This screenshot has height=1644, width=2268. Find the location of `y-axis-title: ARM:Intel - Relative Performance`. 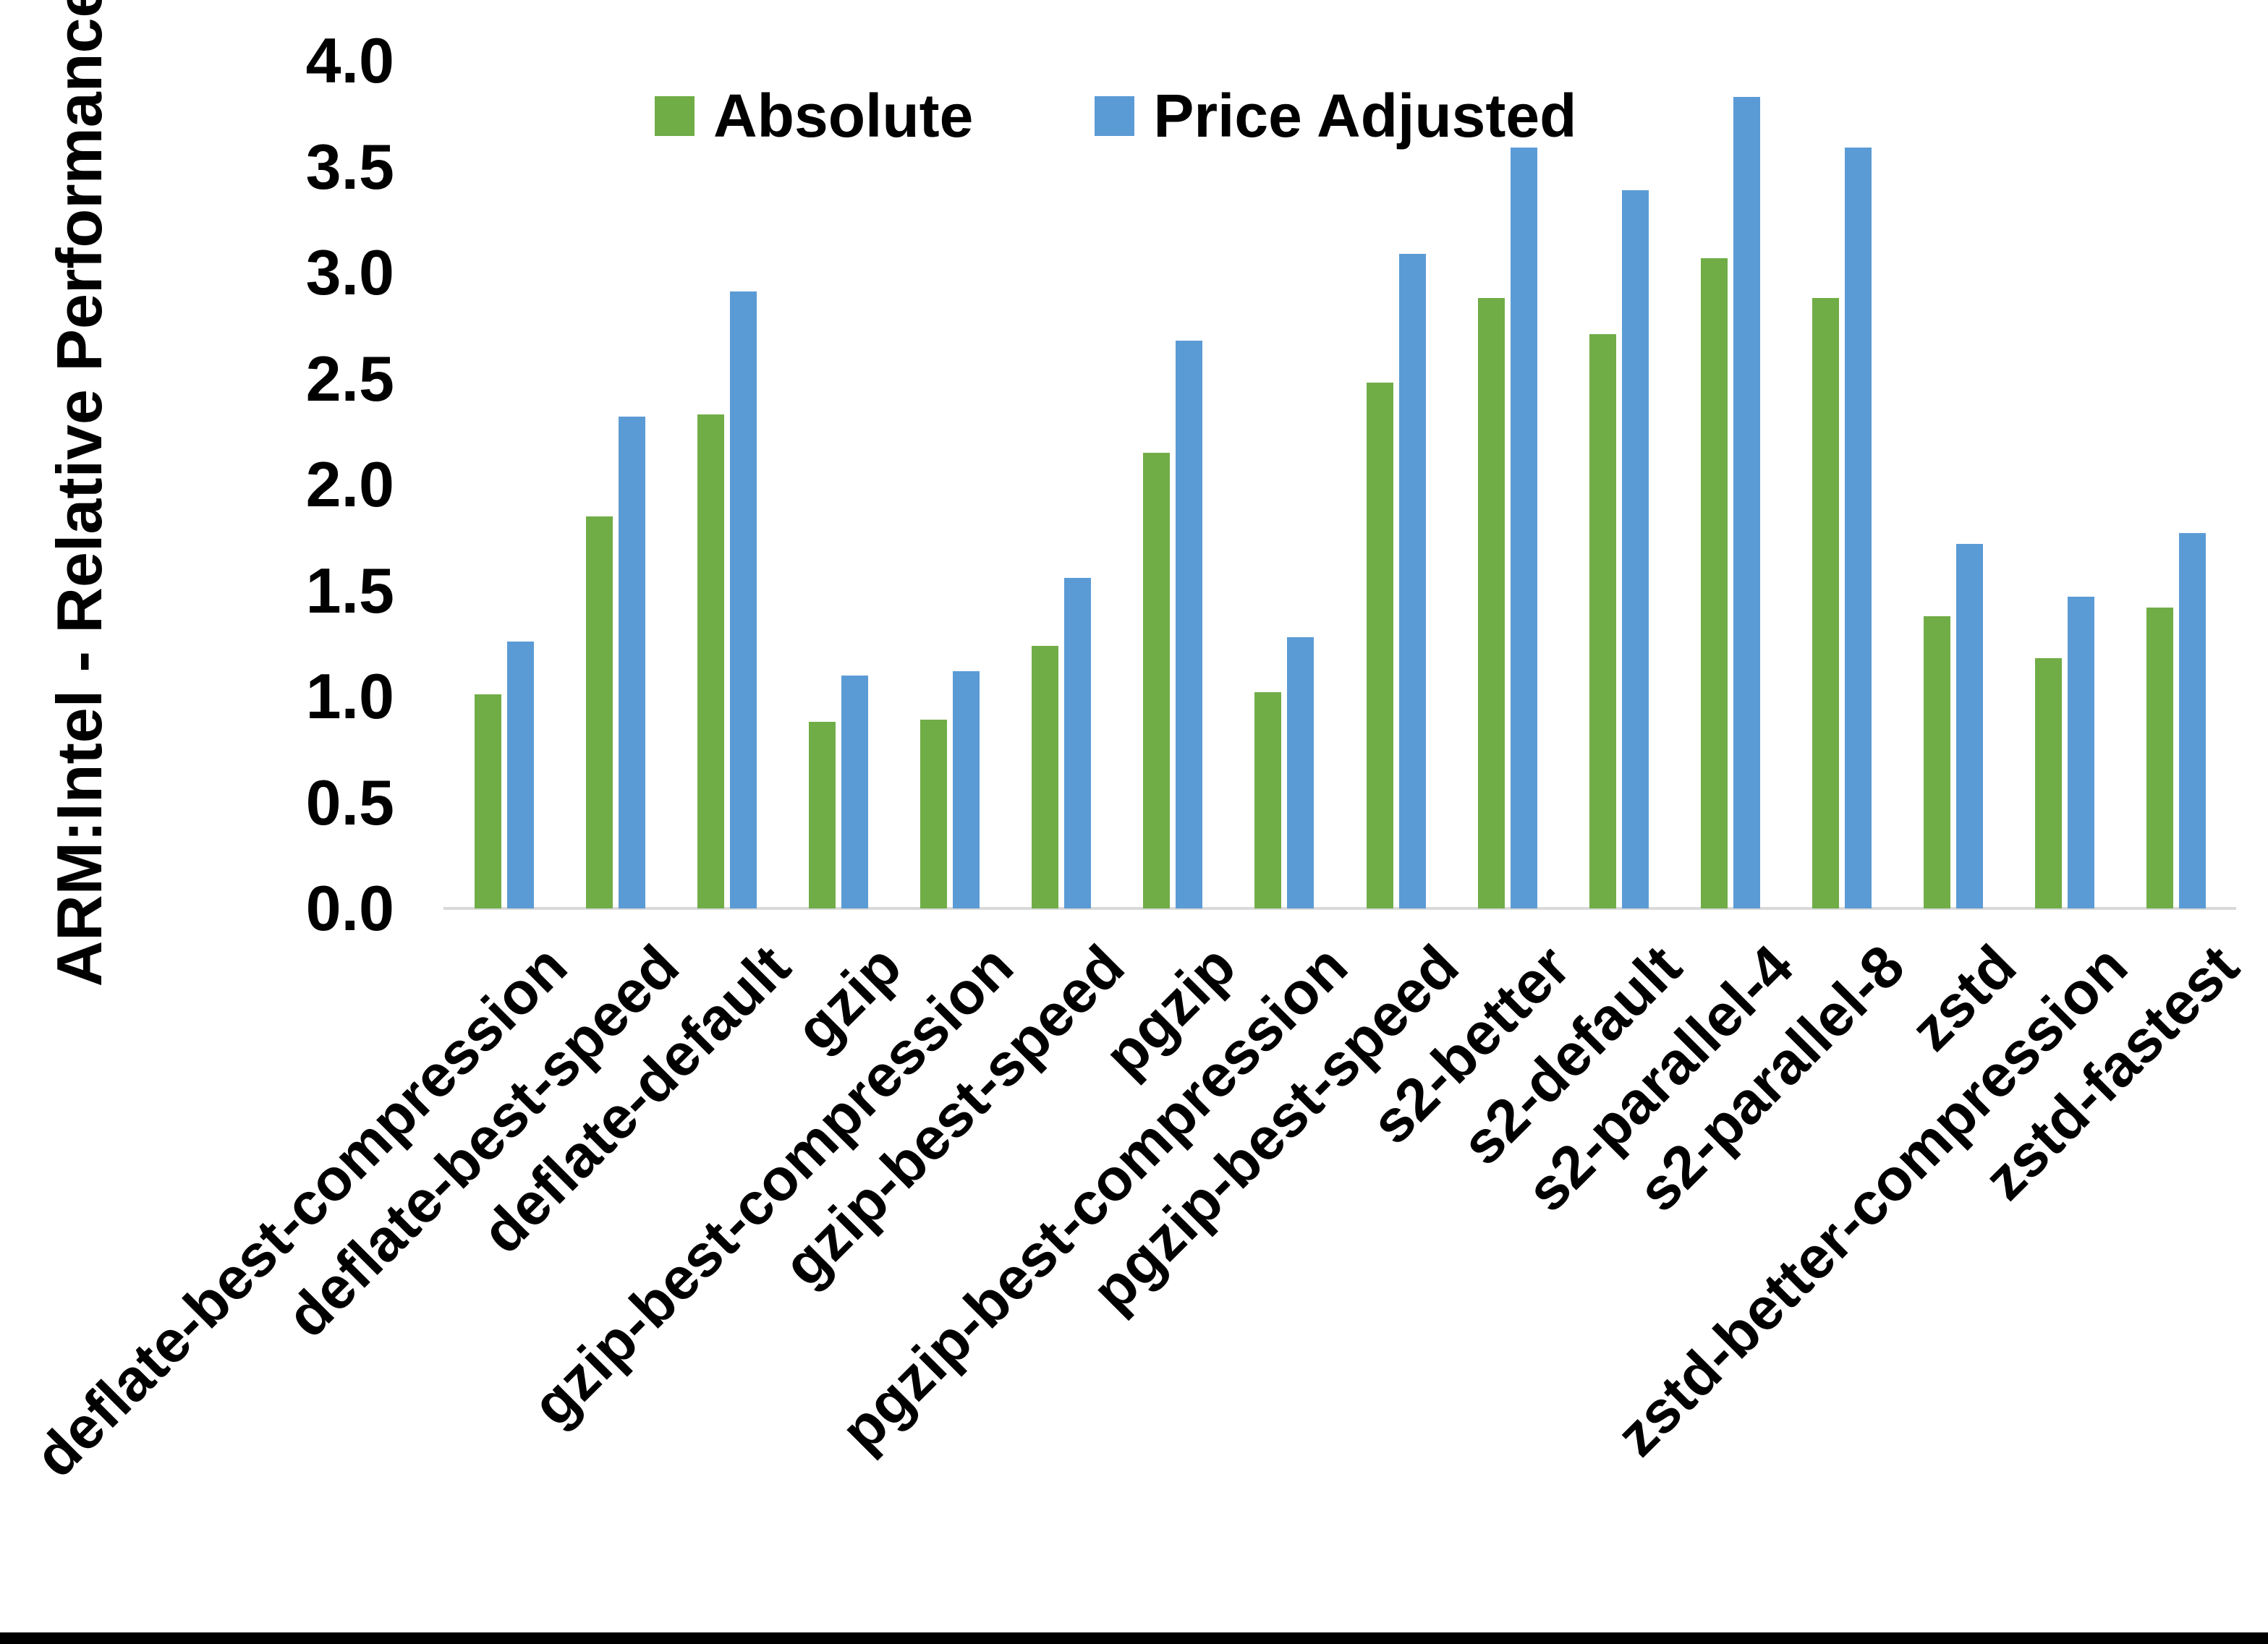

y-axis-title: ARM:Intel - Relative Performance is located at coordinates (79, 493).